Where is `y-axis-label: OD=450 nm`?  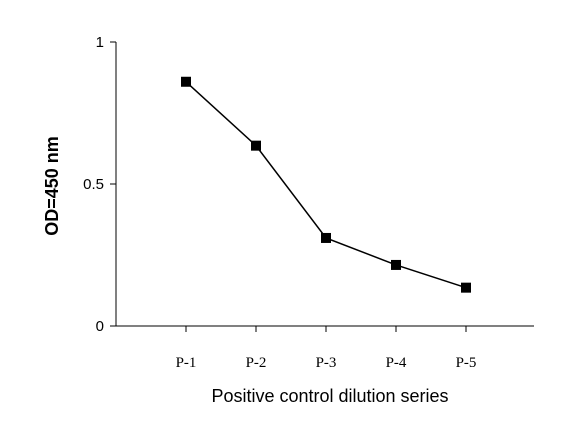
y-axis-label: OD=450 nm is located at coordinates (52, 186).